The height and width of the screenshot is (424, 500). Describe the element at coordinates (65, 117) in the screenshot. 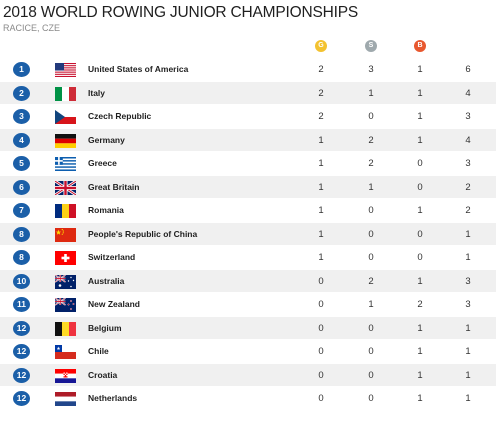

I see `czech-flag-icon` at that location.